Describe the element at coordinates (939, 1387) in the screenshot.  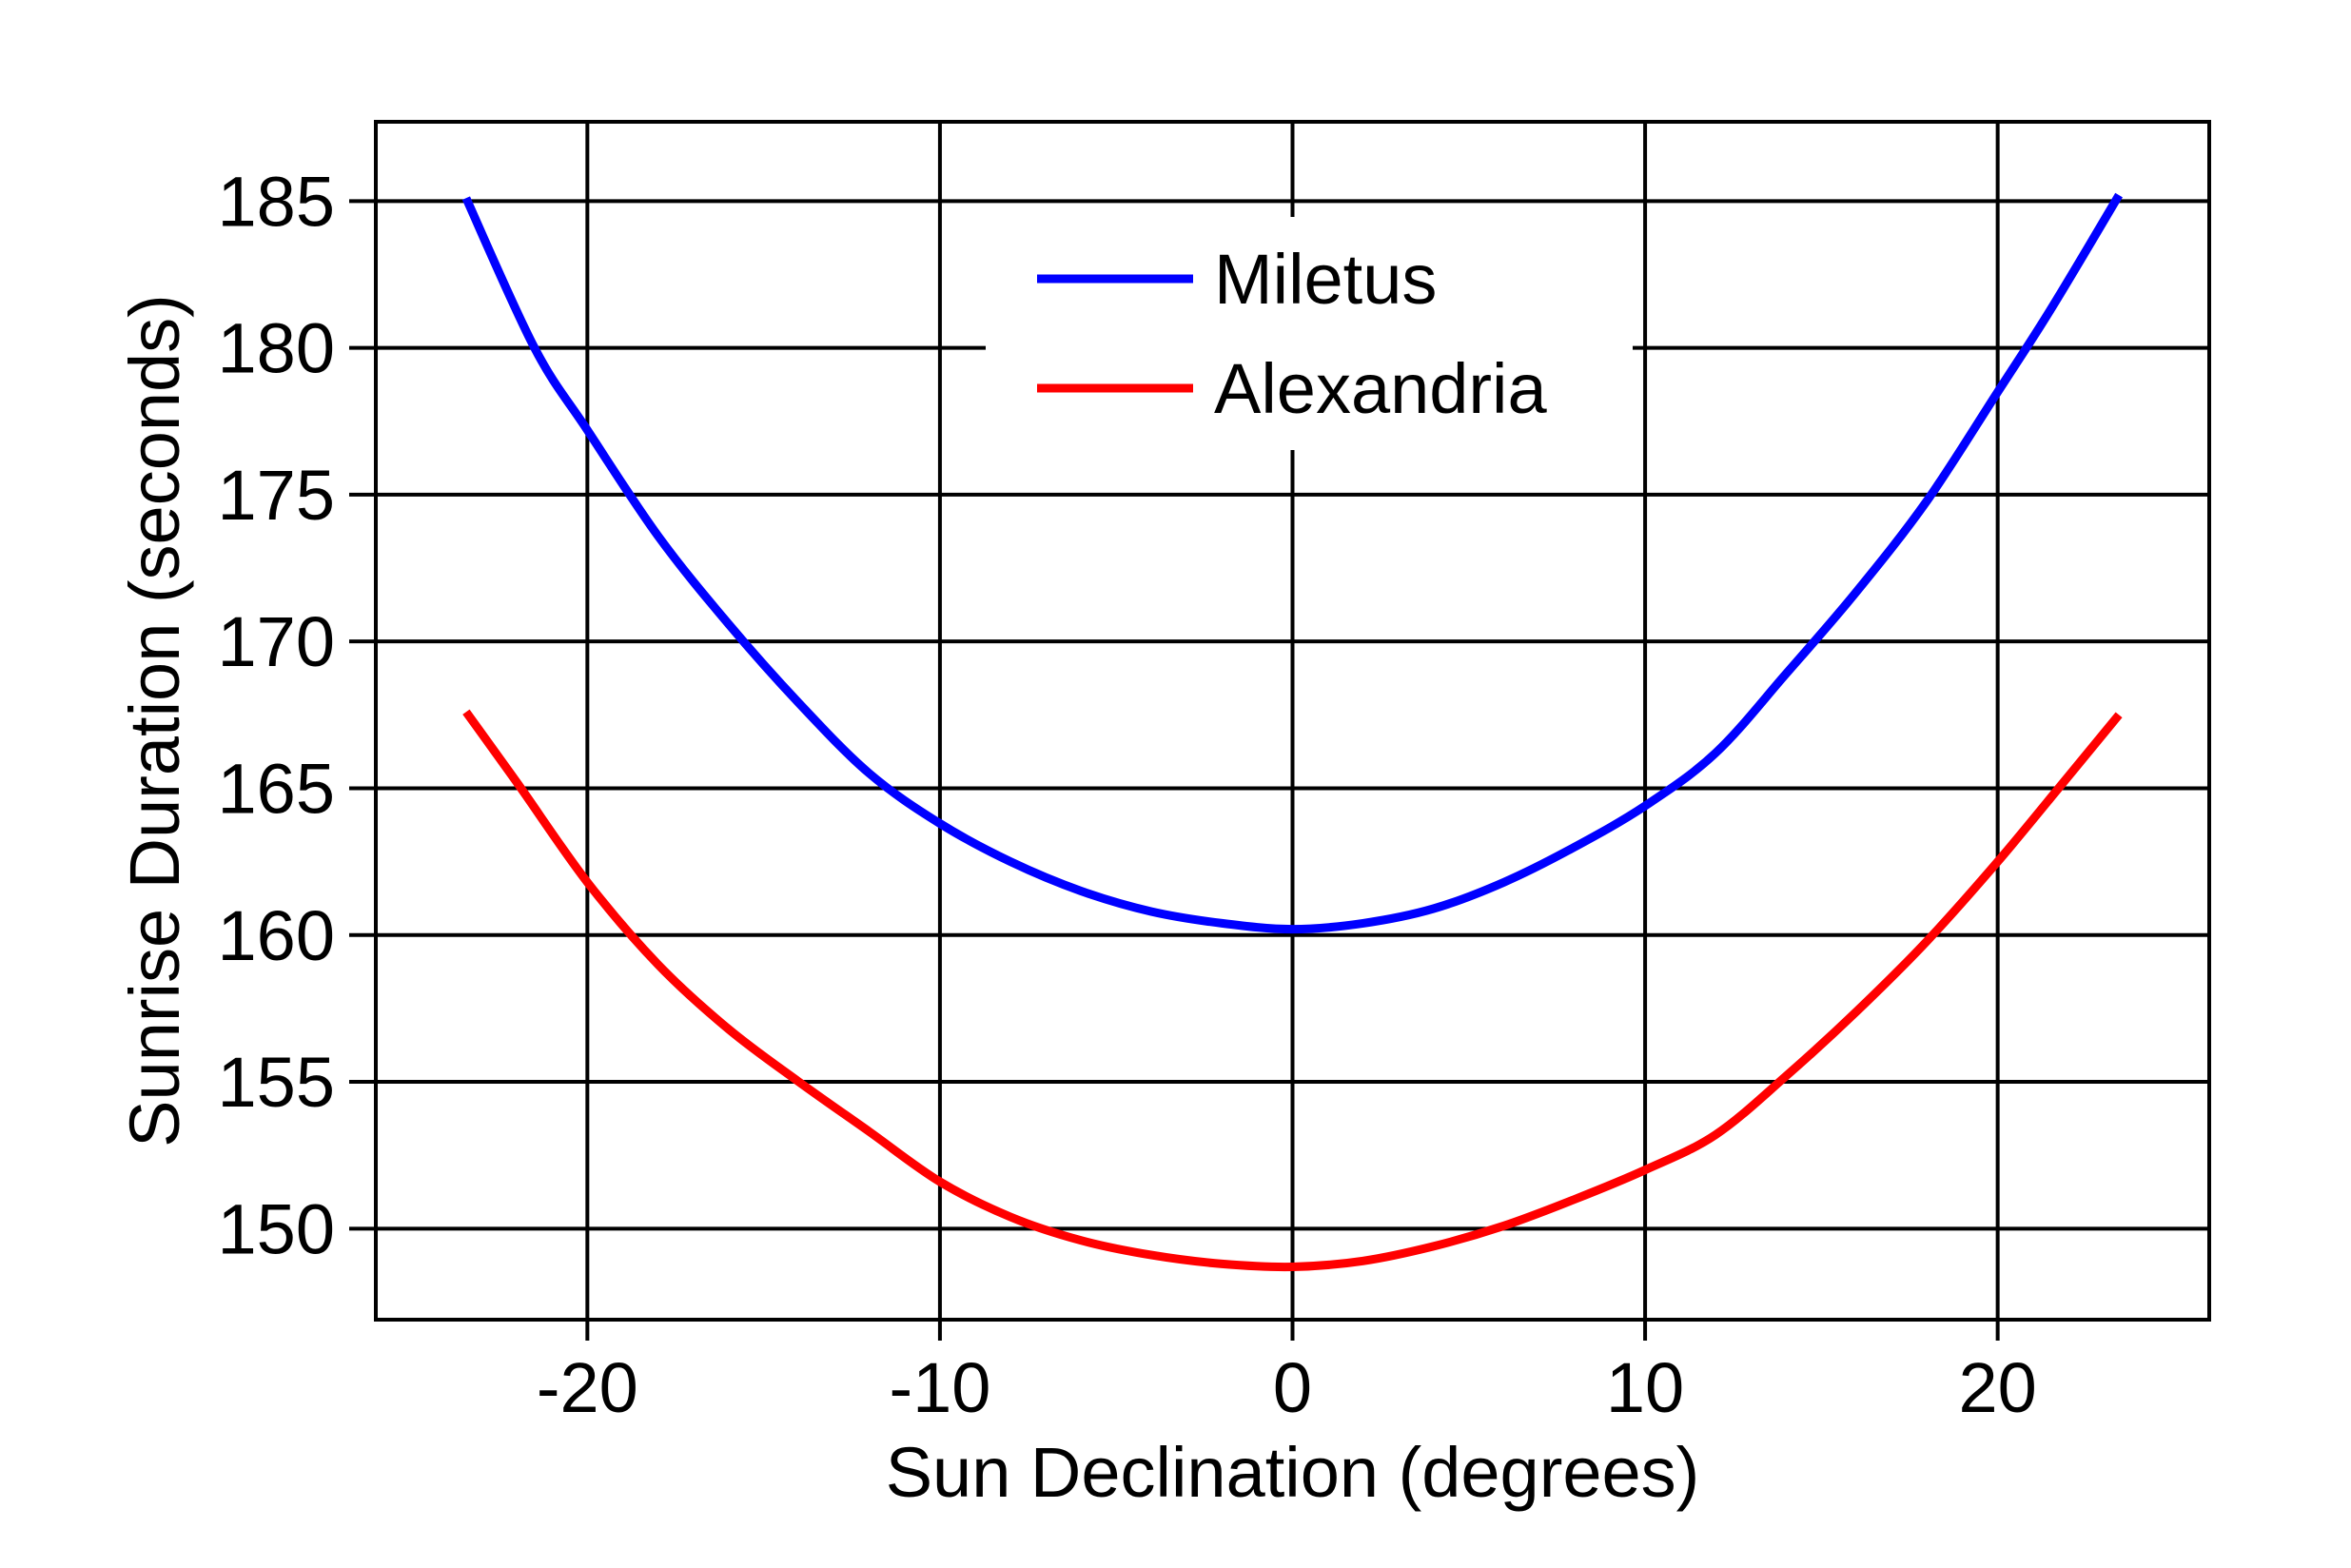
I see `x-tick-label: -10` at that location.